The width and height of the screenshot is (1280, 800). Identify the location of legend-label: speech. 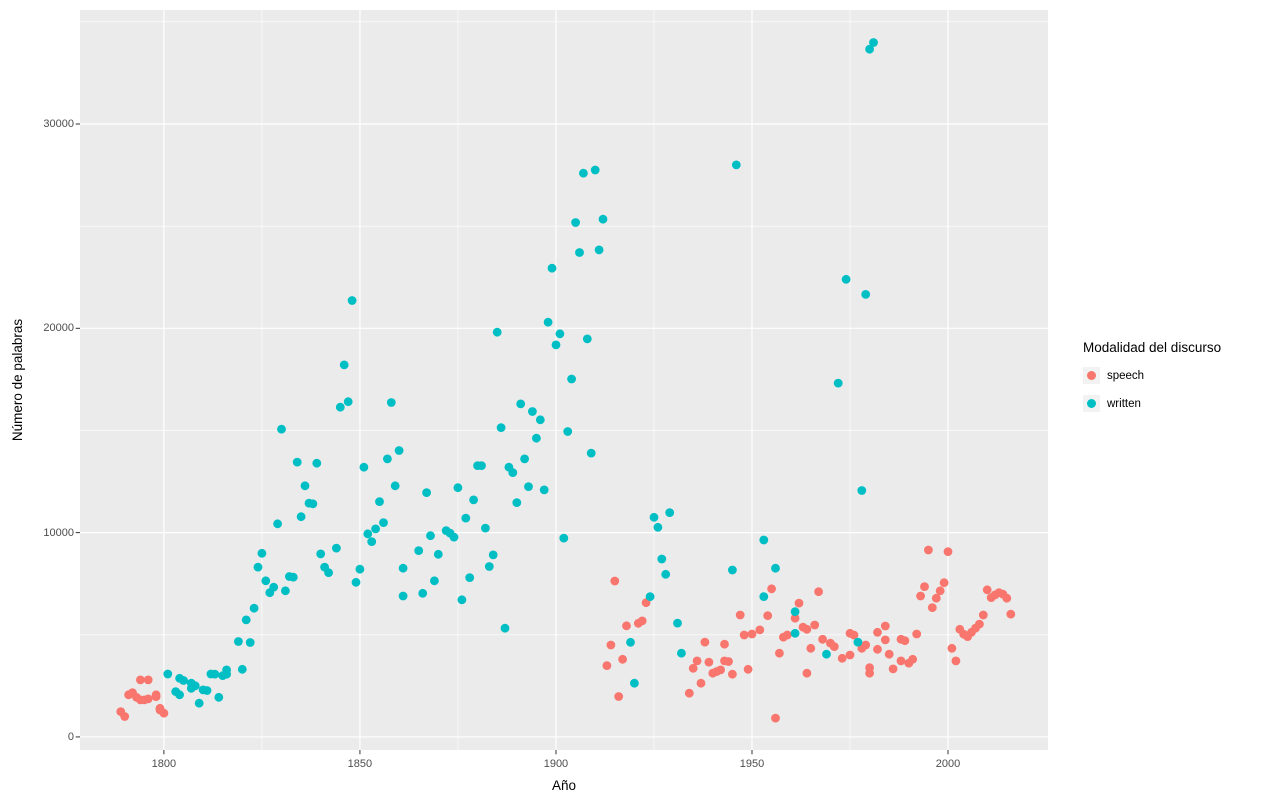
(1126, 375).